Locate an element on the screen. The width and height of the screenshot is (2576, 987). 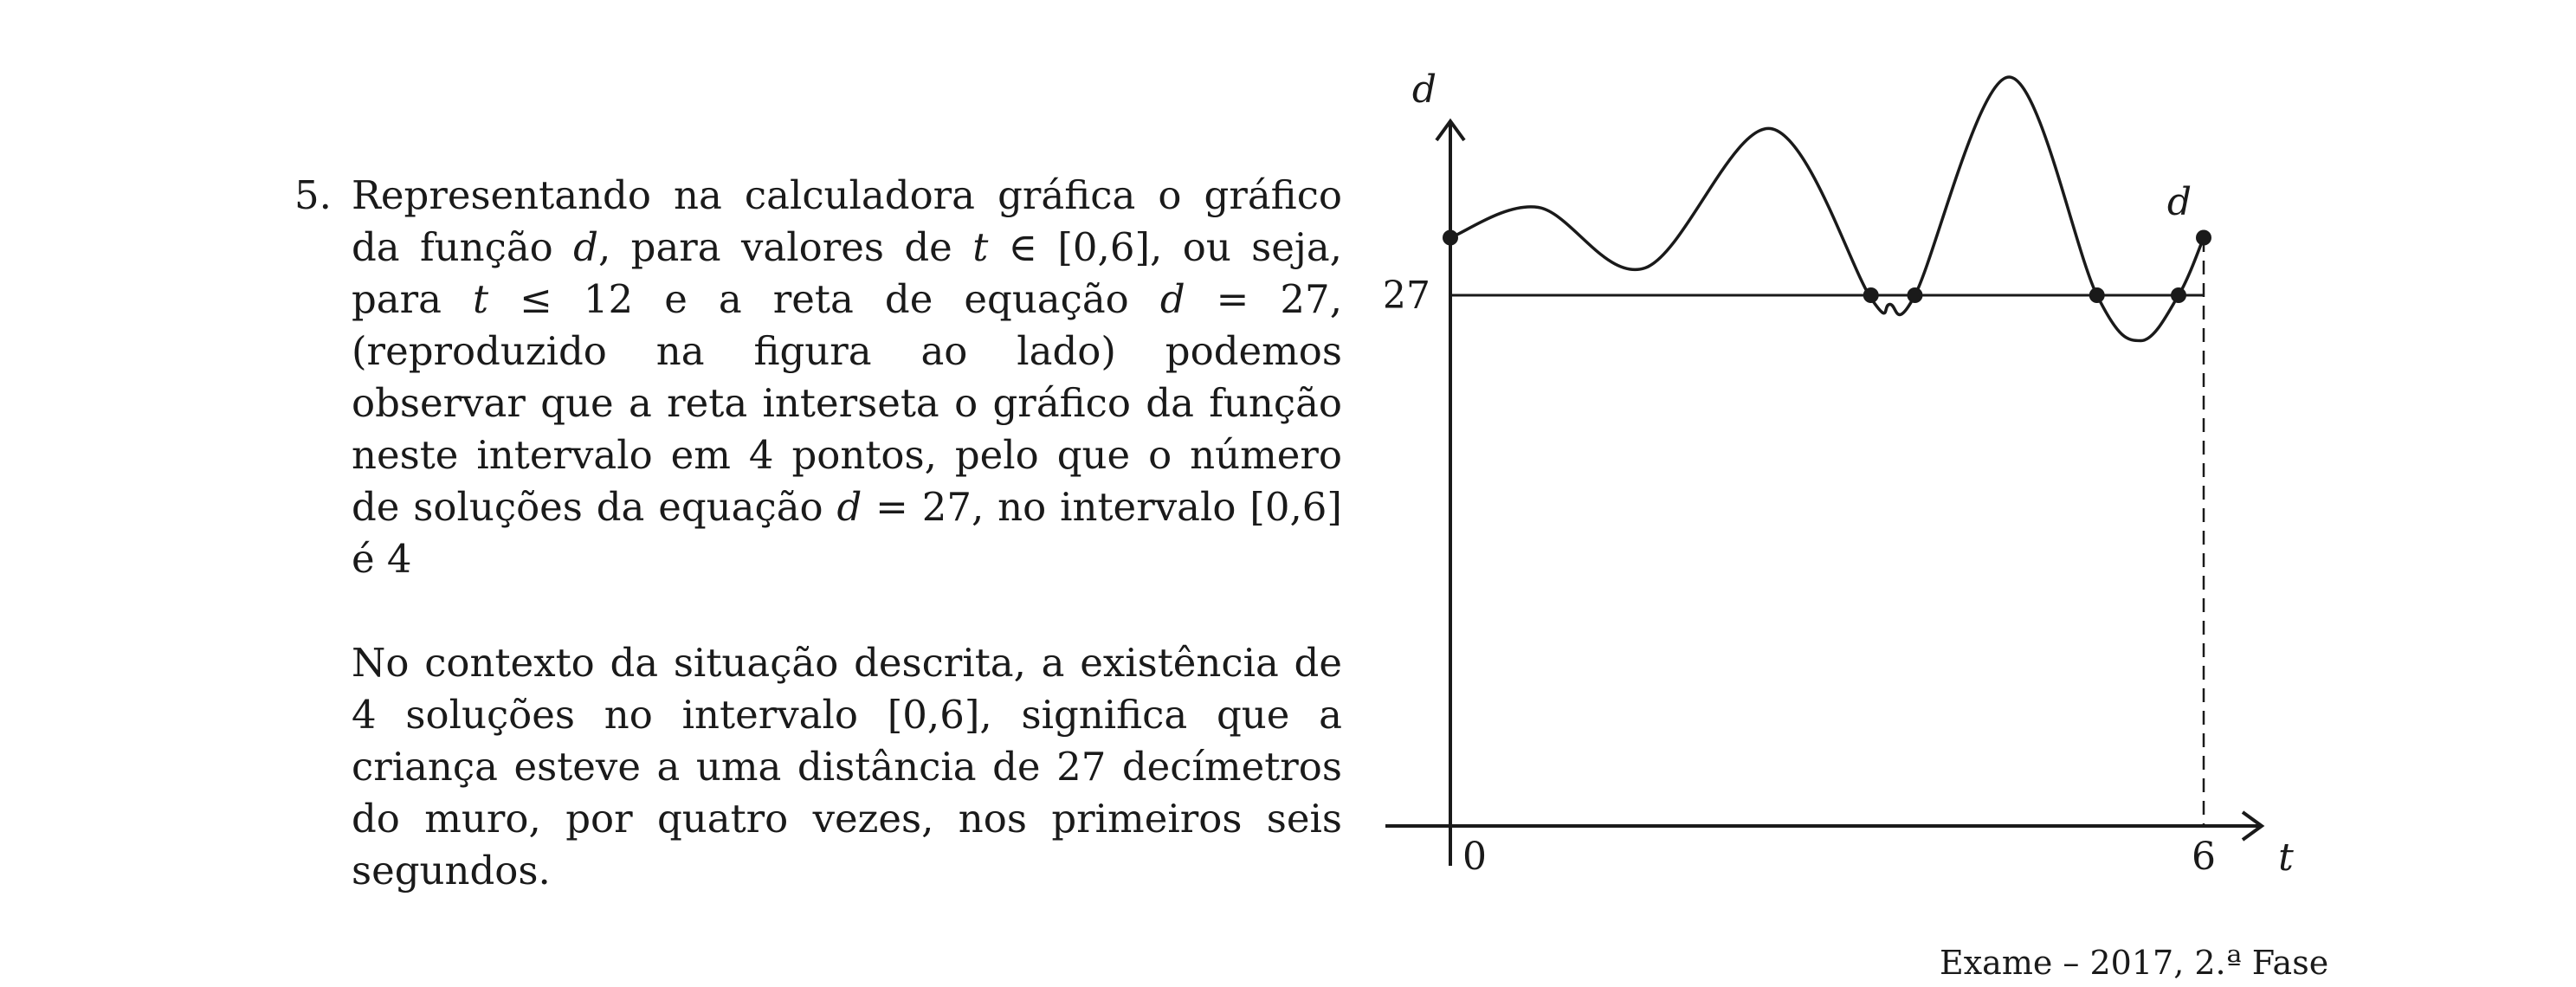
x-tick-0: 0 is located at coordinates (1474, 857).